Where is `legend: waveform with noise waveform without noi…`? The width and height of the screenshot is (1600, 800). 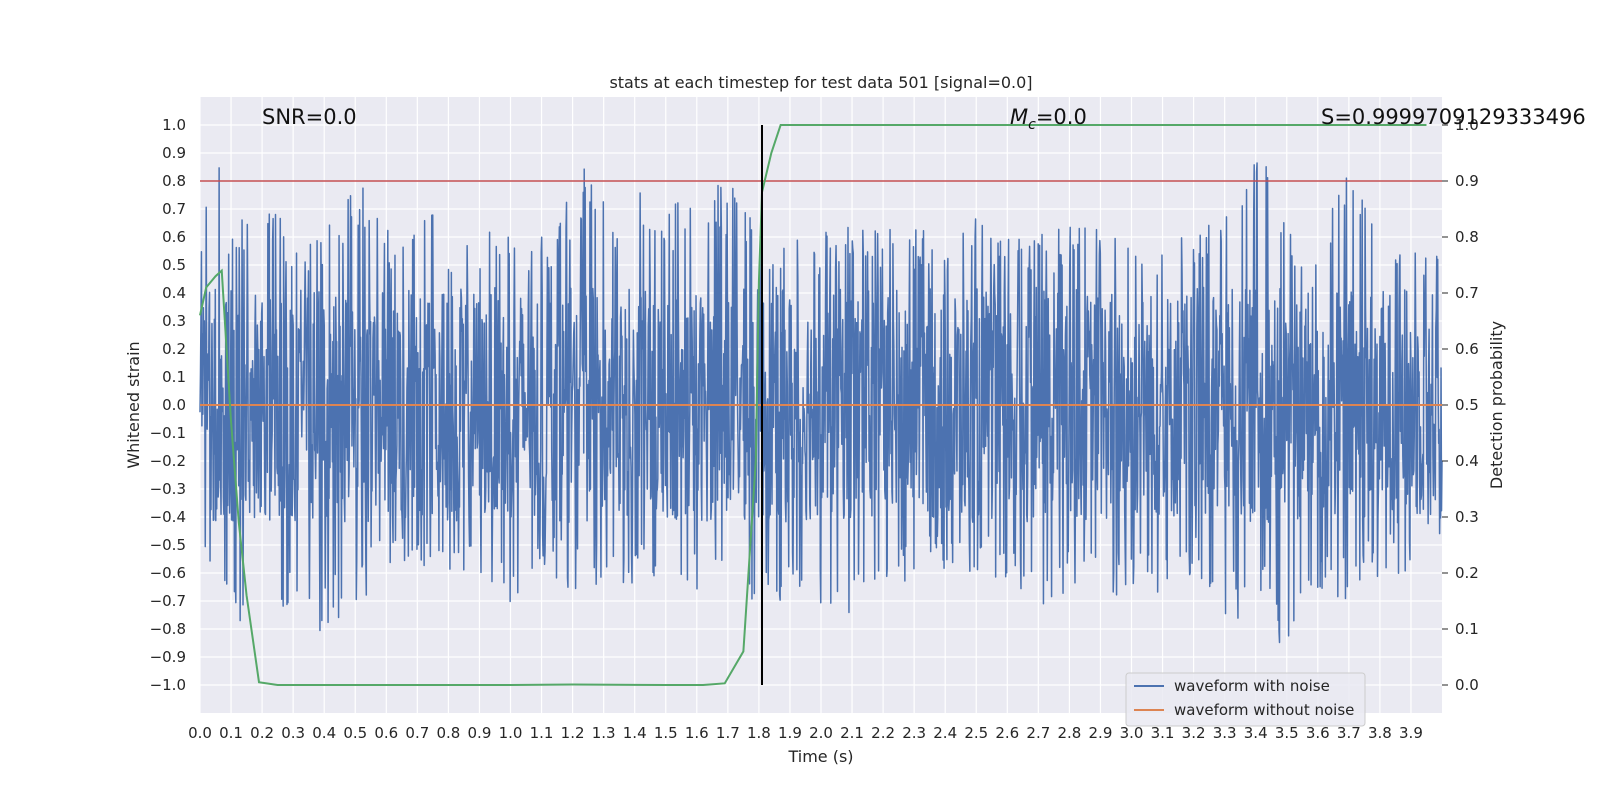
legend: waveform with noise waveform without noi… is located at coordinates (1245, 699).